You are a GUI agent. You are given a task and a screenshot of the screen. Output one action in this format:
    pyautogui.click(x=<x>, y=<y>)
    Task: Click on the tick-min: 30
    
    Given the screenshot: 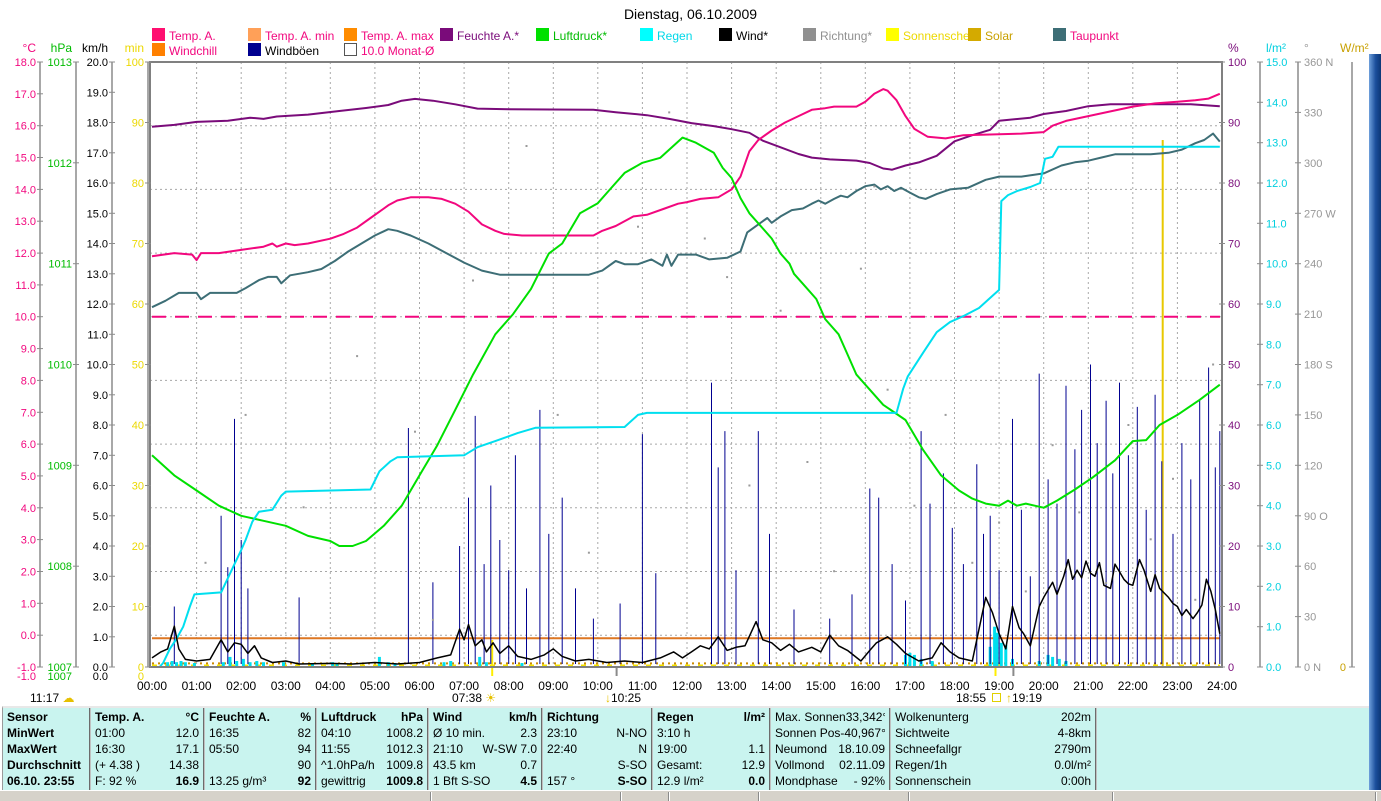 What is the action you would take?
    pyautogui.click(x=138, y=487)
    